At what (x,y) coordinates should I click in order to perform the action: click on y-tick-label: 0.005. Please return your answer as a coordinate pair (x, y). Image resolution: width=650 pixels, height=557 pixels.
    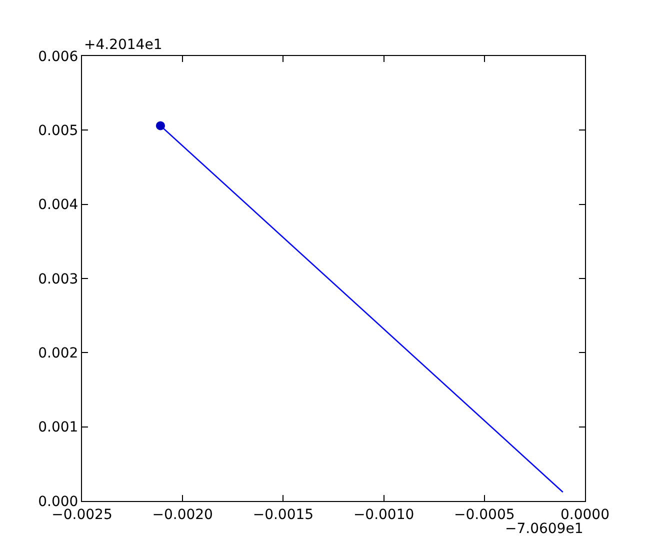
    Looking at the image, I should click on (58, 131).